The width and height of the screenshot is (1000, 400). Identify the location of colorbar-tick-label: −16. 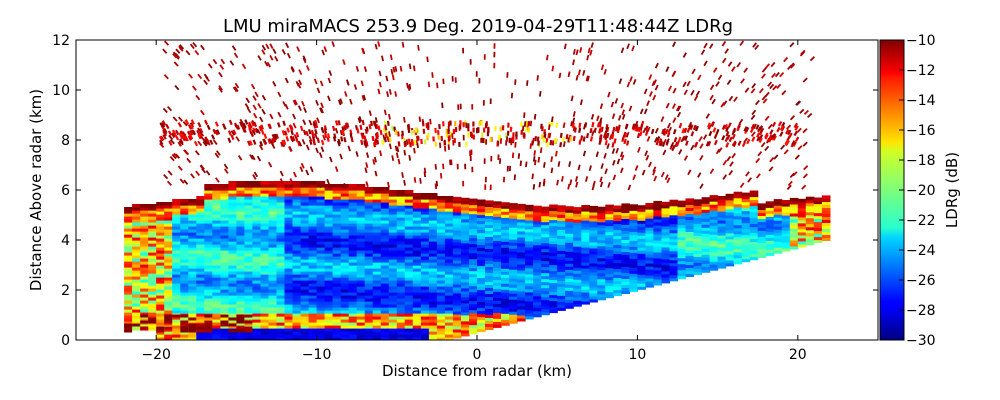
(921, 131).